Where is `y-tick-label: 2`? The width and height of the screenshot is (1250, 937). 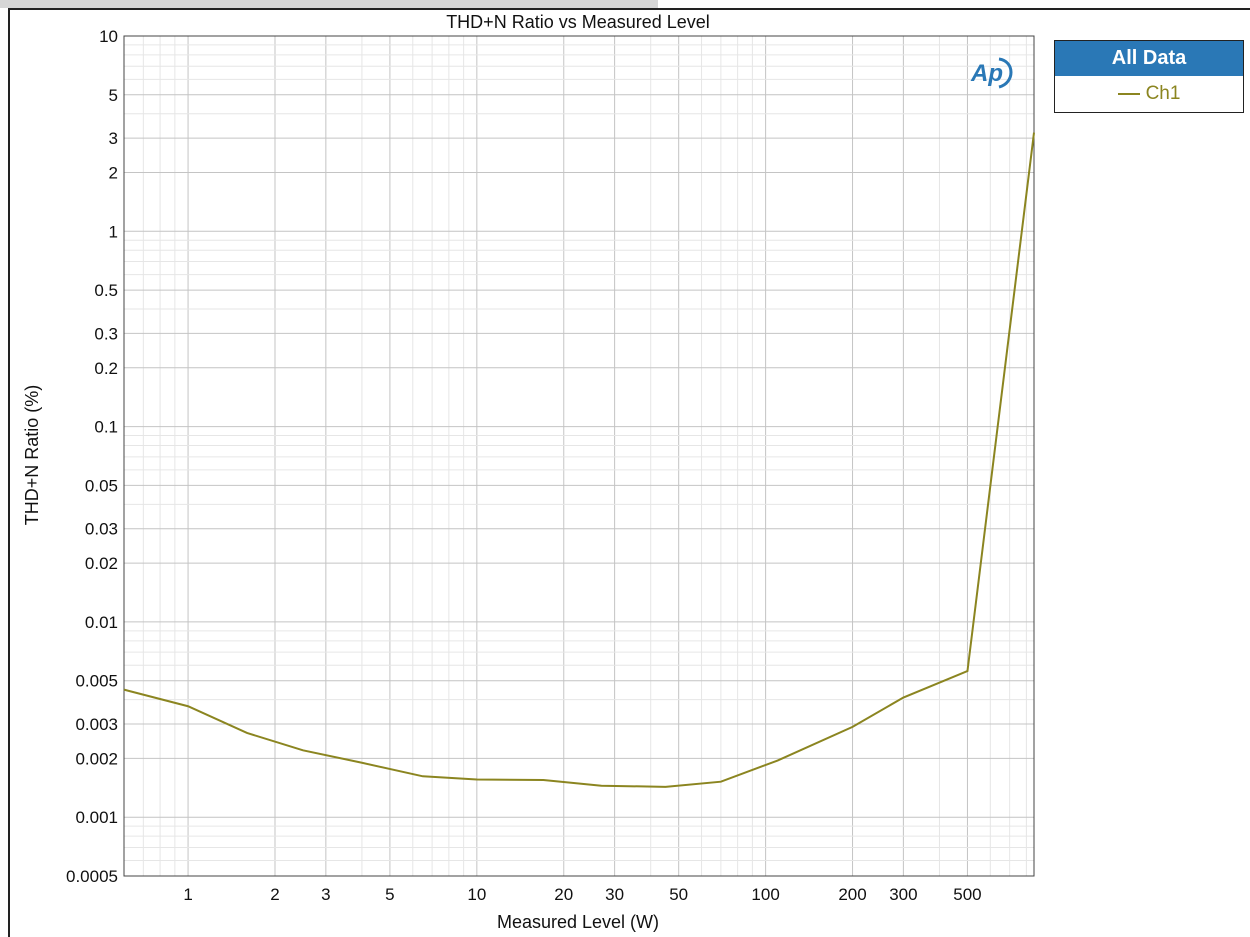
y-tick-label: 2 is located at coordinates (113, 173).